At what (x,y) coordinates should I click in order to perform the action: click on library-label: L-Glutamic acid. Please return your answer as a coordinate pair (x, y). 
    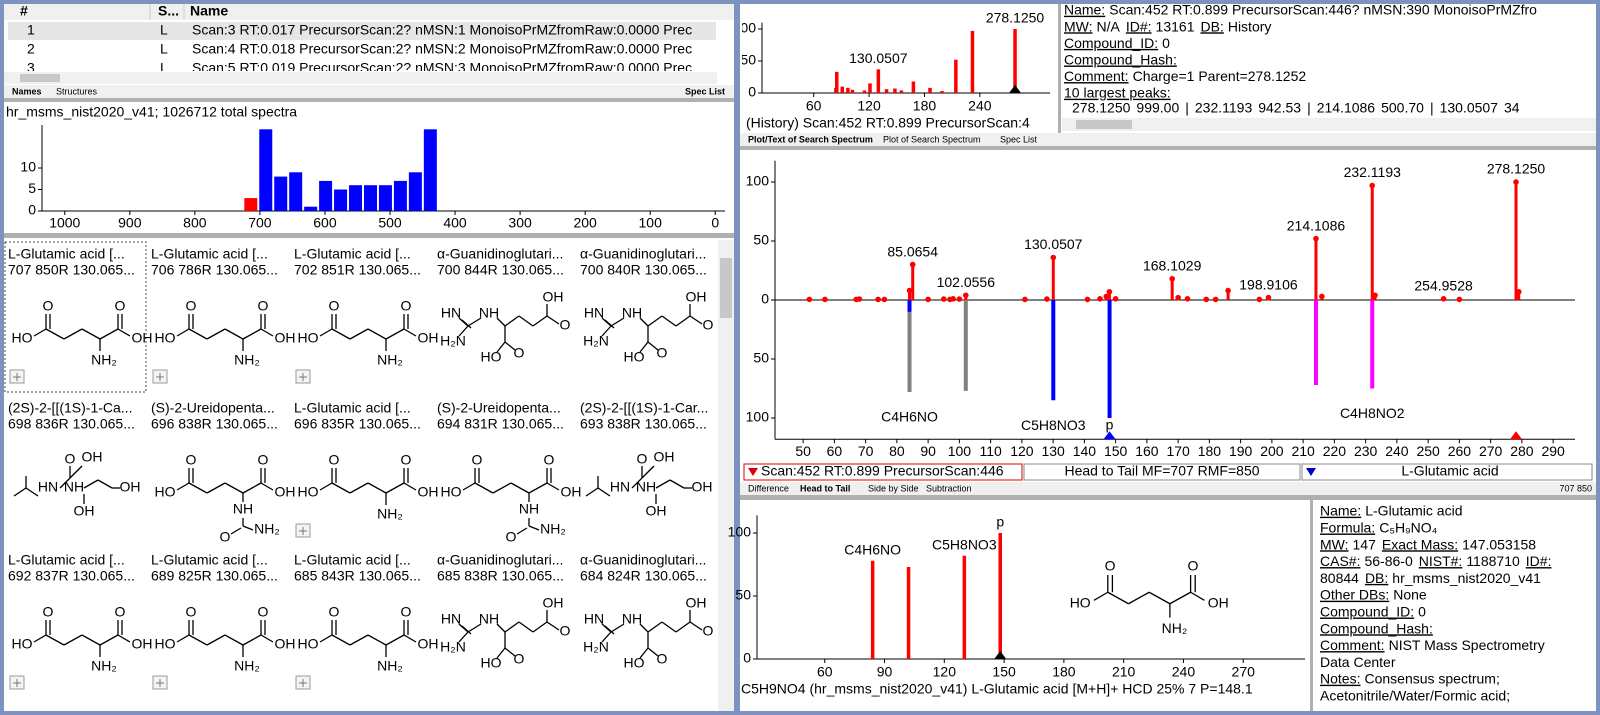
    Looking at the image, I should click on (1449, 471).